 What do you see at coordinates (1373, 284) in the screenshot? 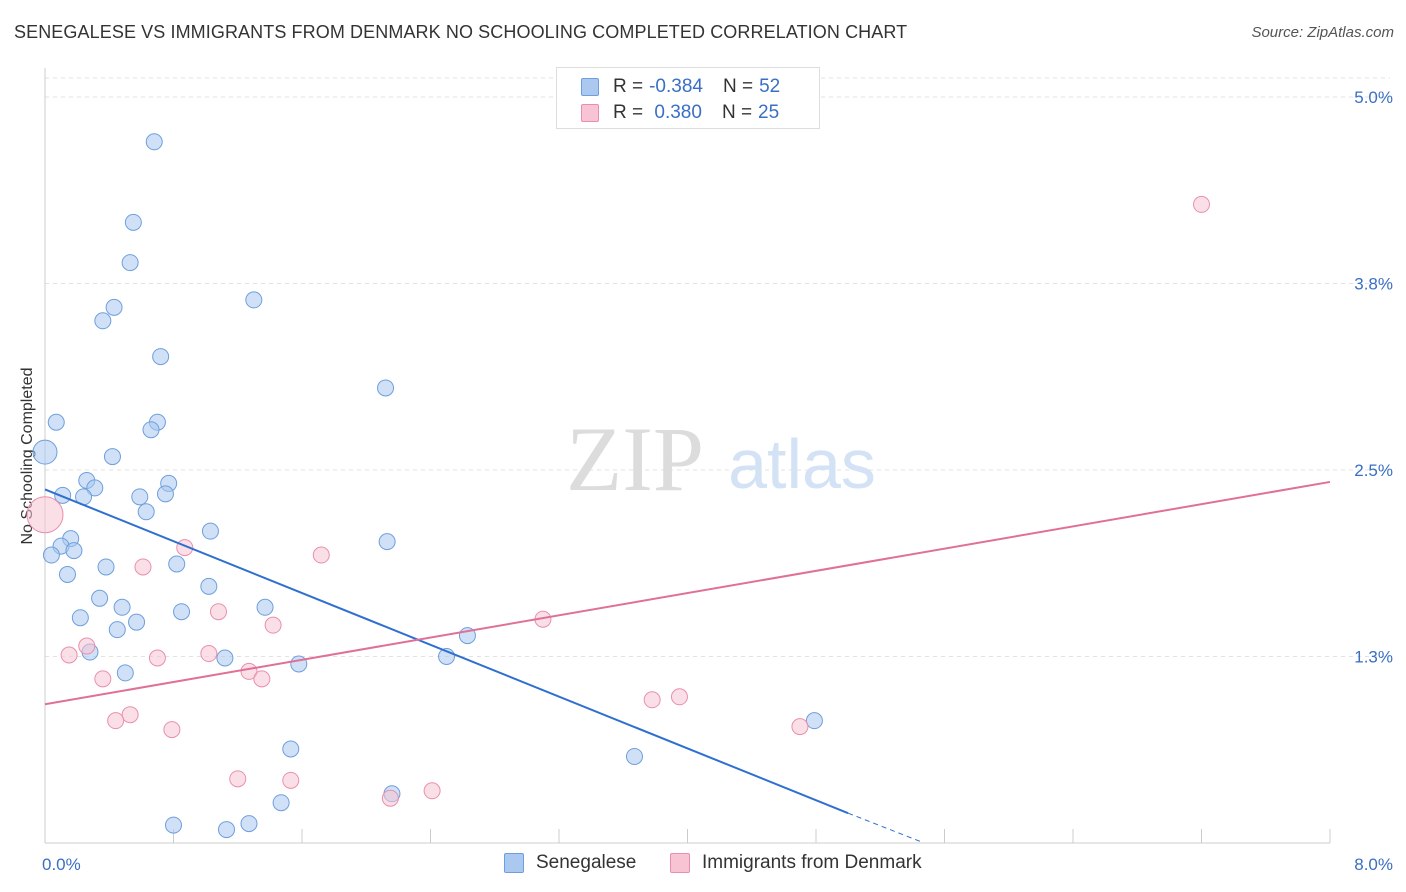
I see `y-tick-label: 3.8%` at bounding box center [1373, 284].